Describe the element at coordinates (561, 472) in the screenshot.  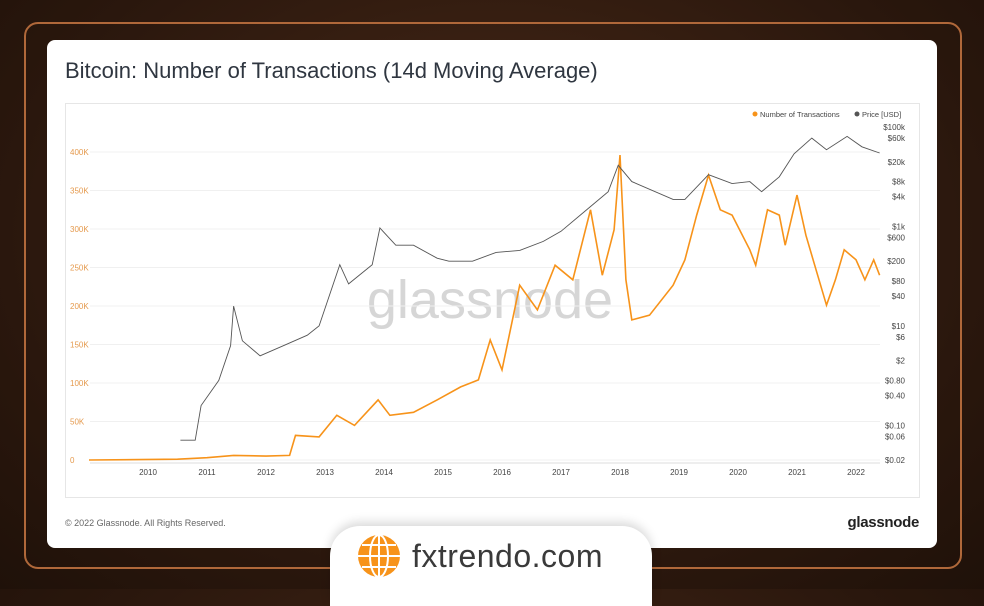
I see `x-tick-label: 2017` at that location.